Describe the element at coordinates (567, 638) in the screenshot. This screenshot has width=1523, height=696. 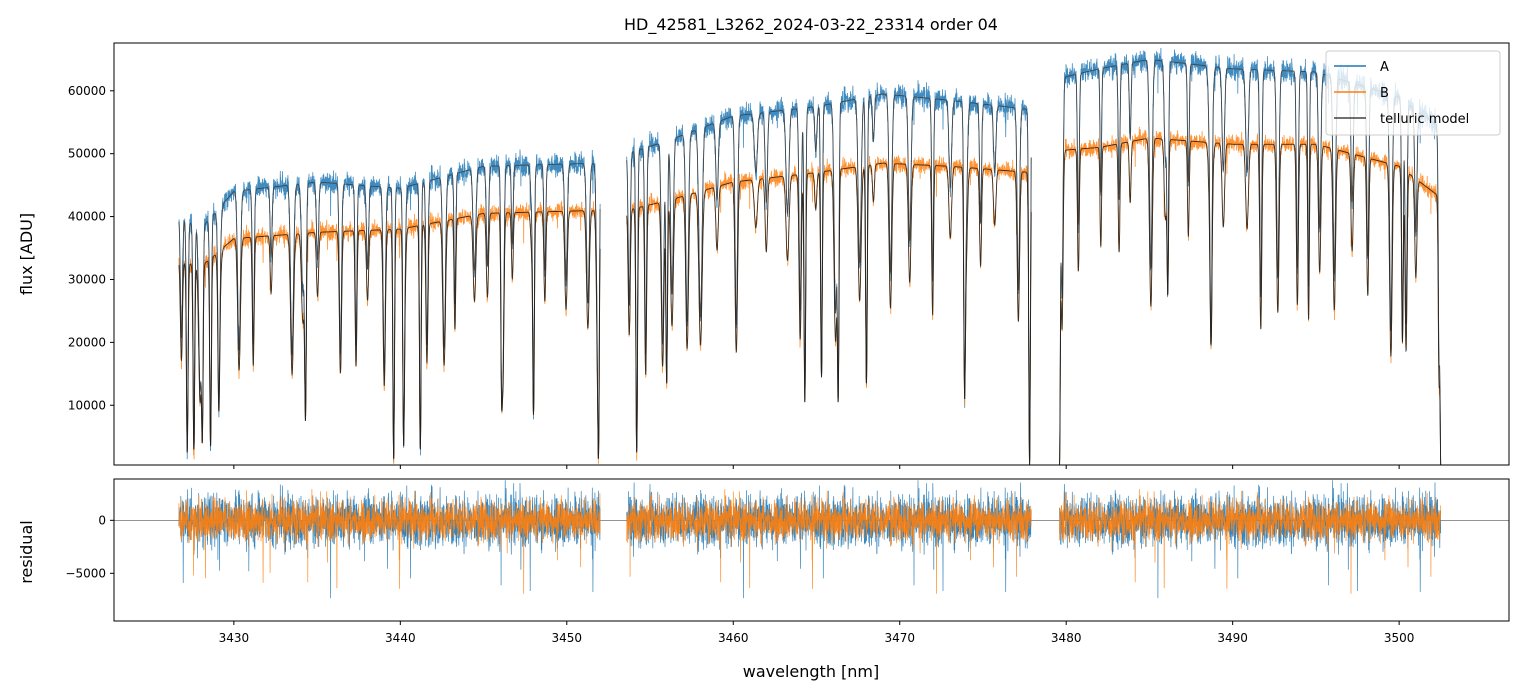
I see `residual-x-tick-label: 3450` at that location.